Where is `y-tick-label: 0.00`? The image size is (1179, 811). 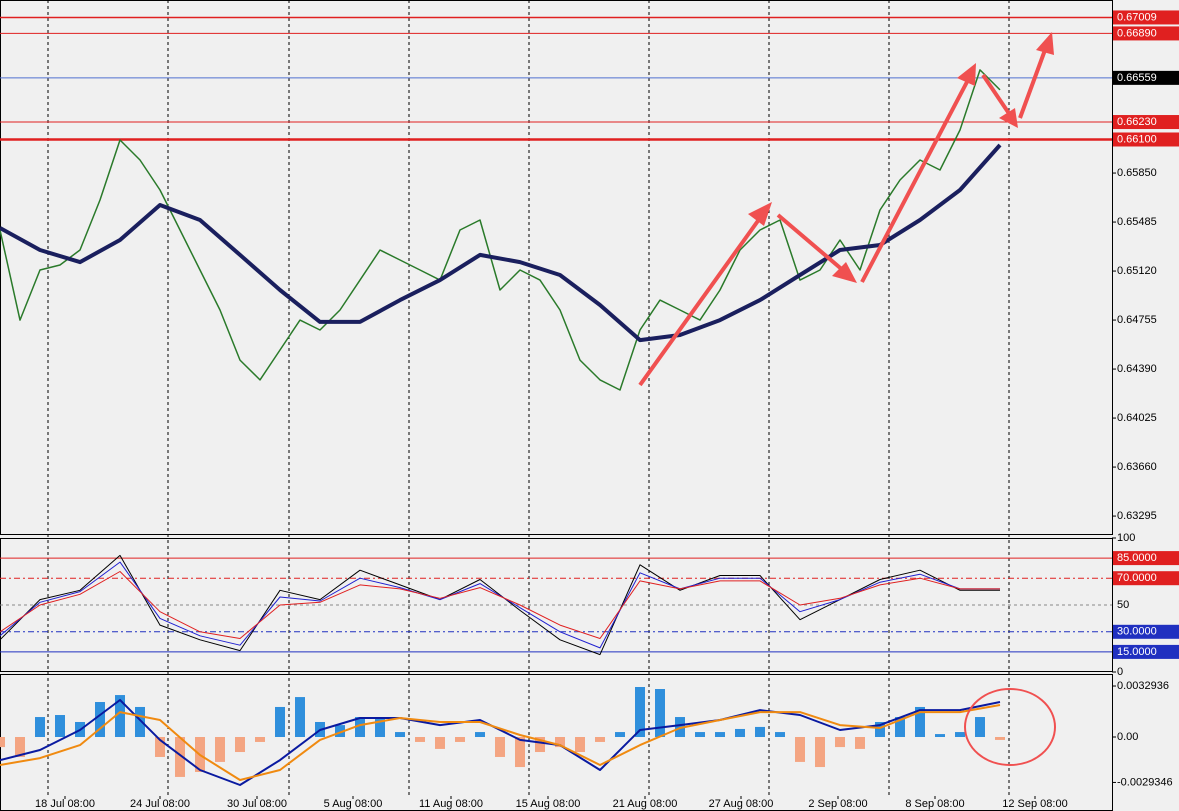 y-tick-label: 0.00 is located at coordinates (1127, 737).